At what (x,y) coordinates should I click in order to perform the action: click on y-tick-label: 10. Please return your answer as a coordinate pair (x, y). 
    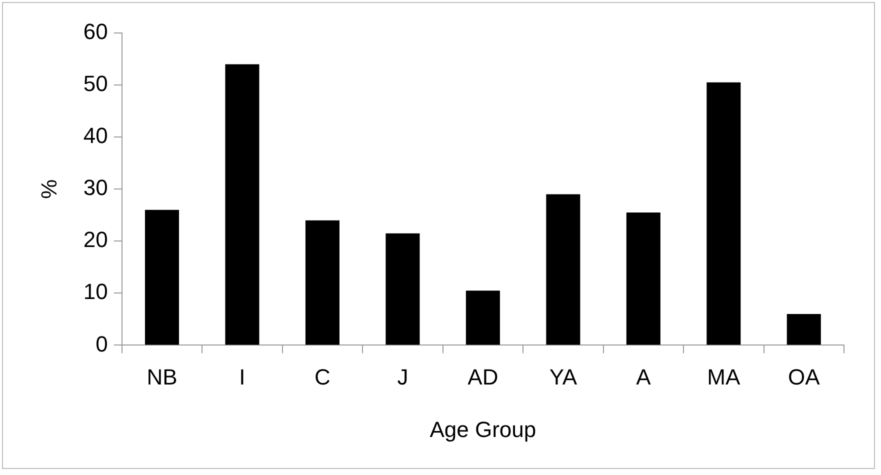
    Looking at the image, I should click on (95, 291).